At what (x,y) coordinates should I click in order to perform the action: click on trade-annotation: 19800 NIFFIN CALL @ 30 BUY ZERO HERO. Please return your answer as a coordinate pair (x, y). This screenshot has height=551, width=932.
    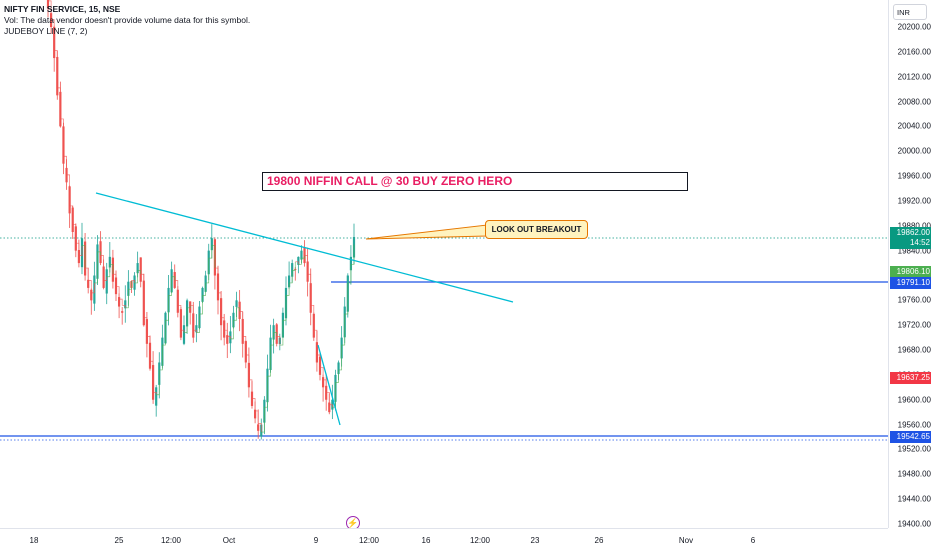
    Looking at the image, I should click on (475, 181).